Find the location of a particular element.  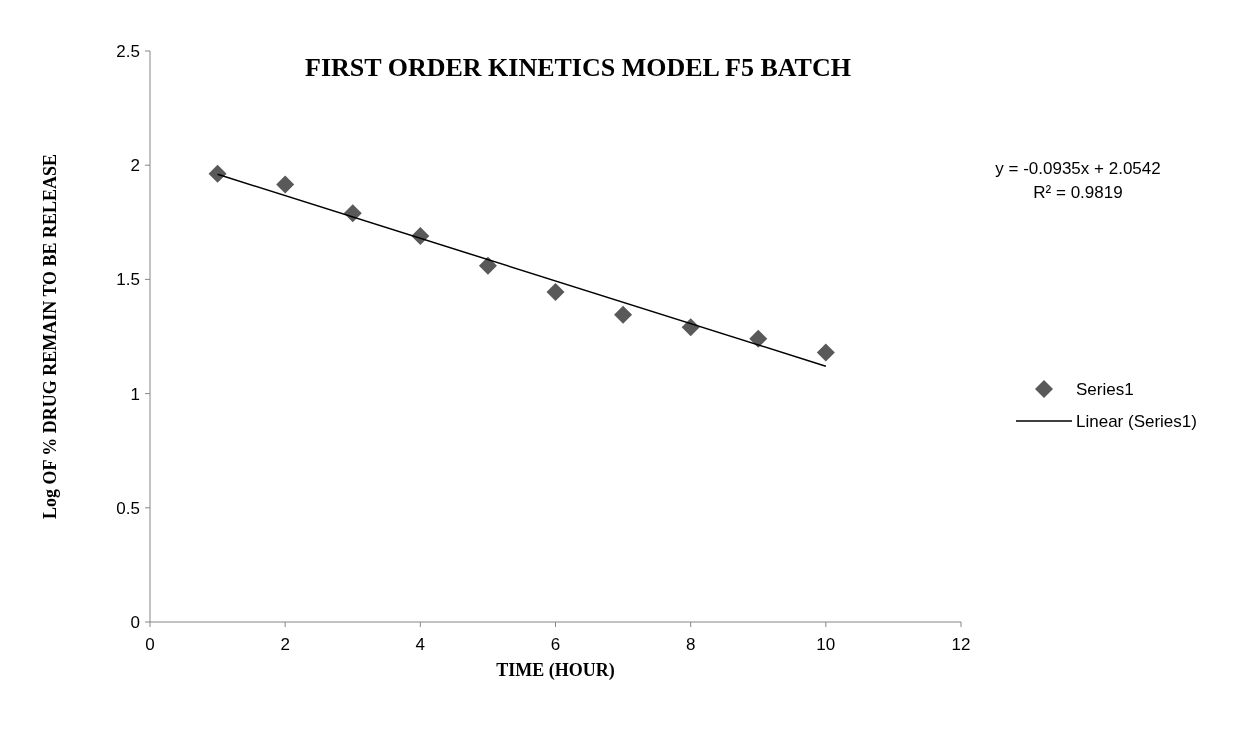

x-tick-label: 10 is located at coordinates (826, 644).